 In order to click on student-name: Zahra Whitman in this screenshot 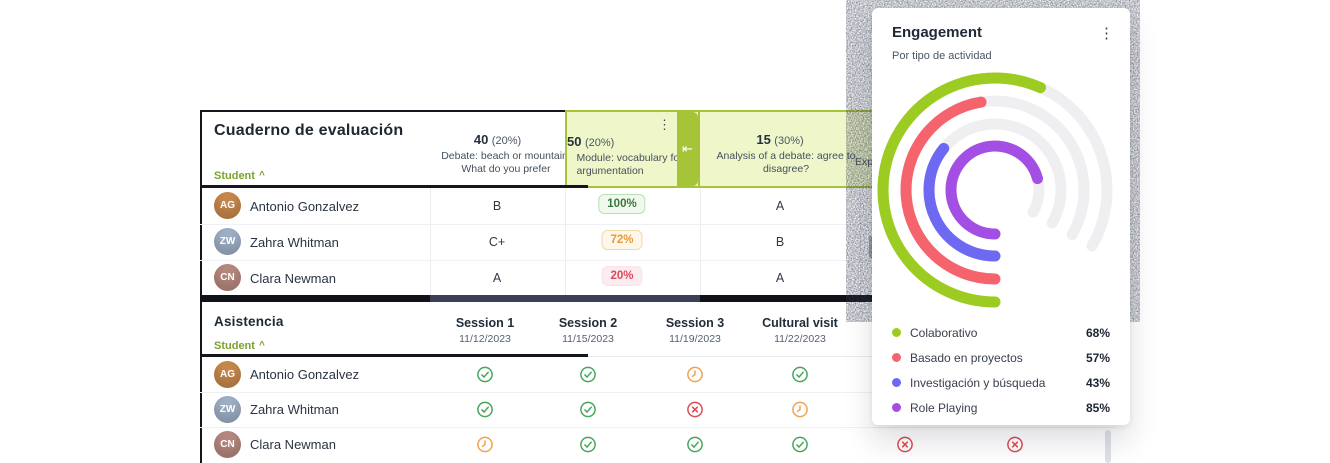, I will do `click(294, 409)`.